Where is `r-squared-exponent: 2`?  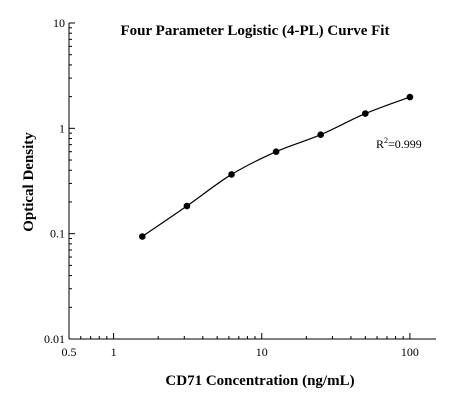 r-squared-exponent: 2 is located at coordinates (386, 140).